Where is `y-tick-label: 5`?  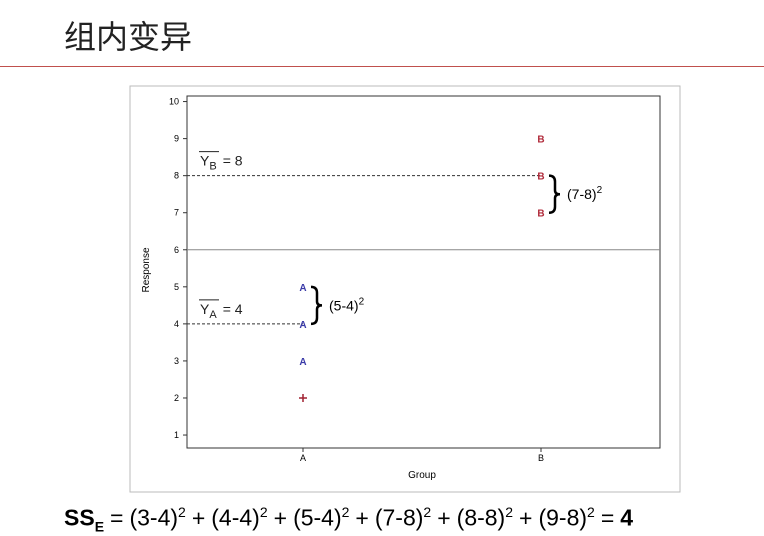 y-tick-label: 5 is located at coordinates (176, 287).